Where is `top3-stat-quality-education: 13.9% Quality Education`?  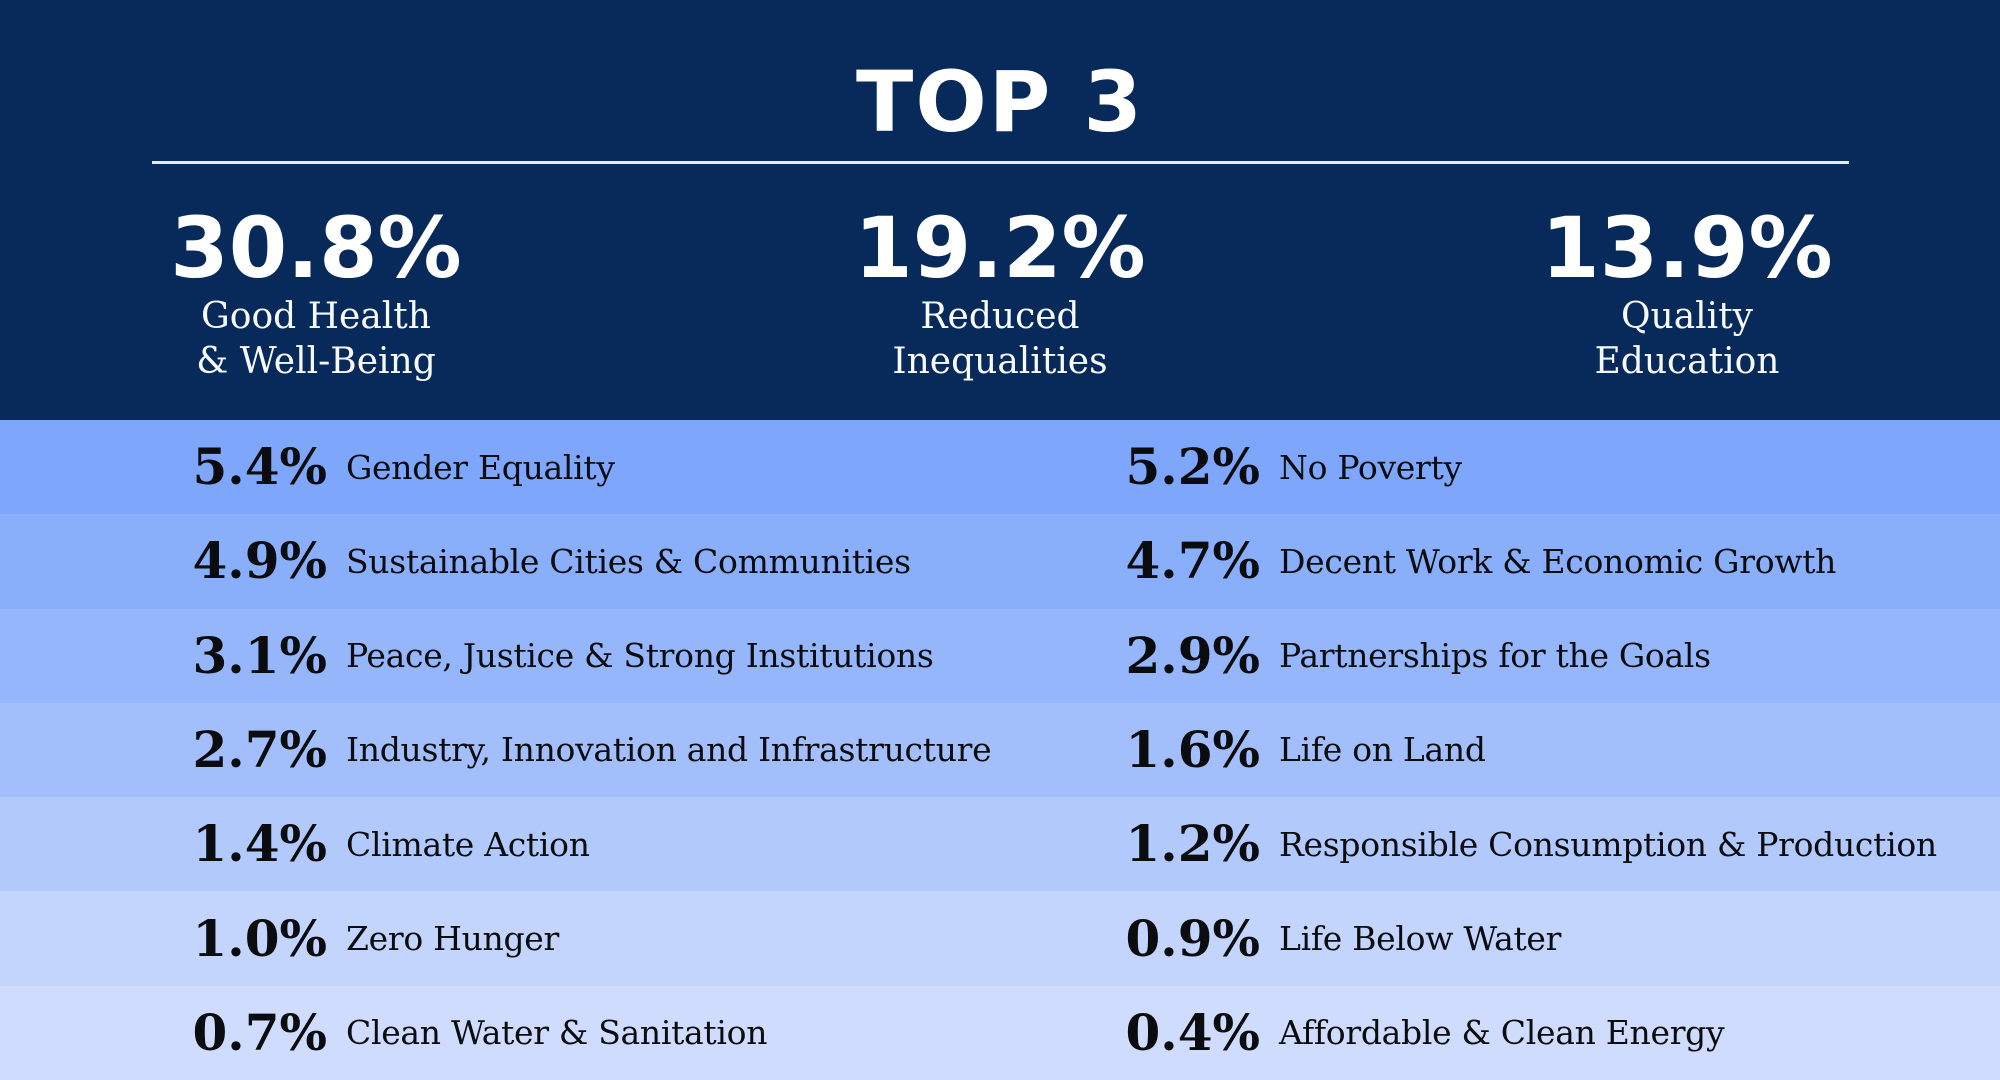 top3-stat-quality-education: 13.9% Quality Education is located at coordinates (1668, 295).